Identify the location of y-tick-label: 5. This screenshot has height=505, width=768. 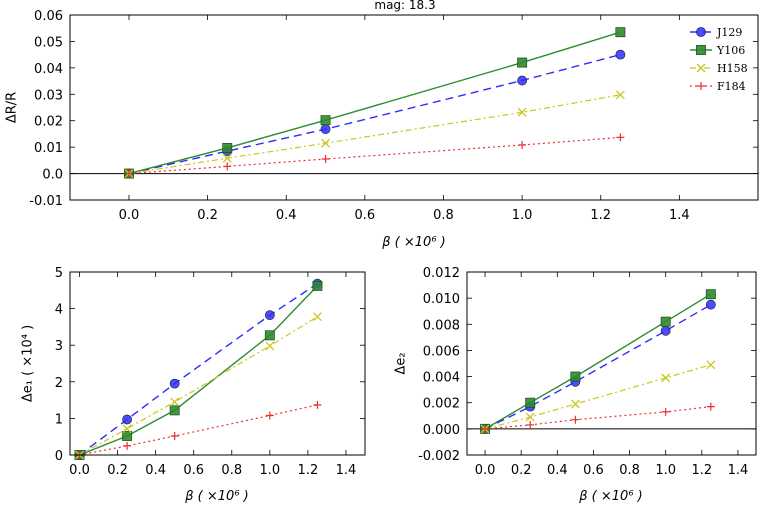
(59, 273).